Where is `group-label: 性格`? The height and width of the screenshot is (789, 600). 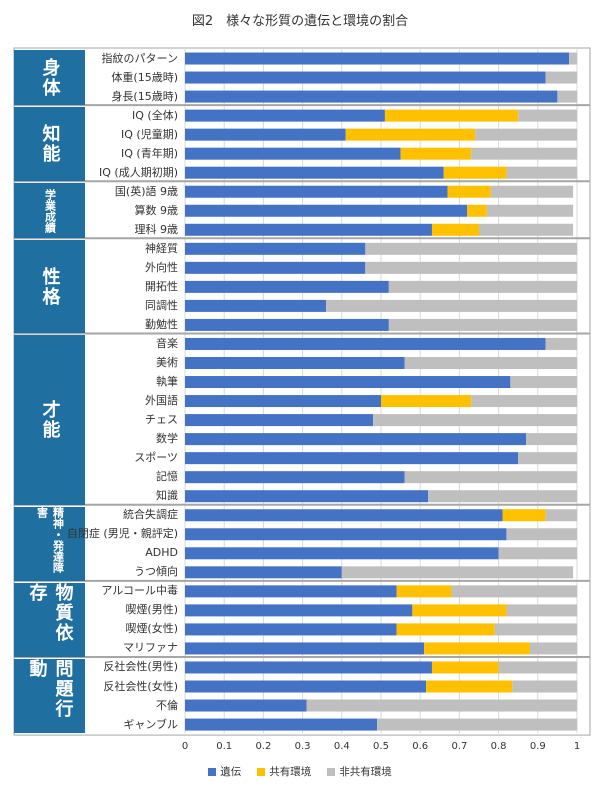 group-label: 性格 is located at coordinates (49, 287).